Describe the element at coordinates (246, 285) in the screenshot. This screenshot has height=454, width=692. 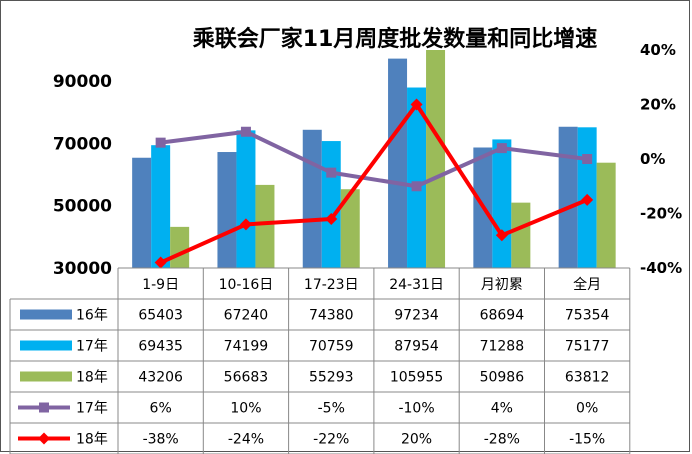
I see `category-label: 10-16日` at that location.